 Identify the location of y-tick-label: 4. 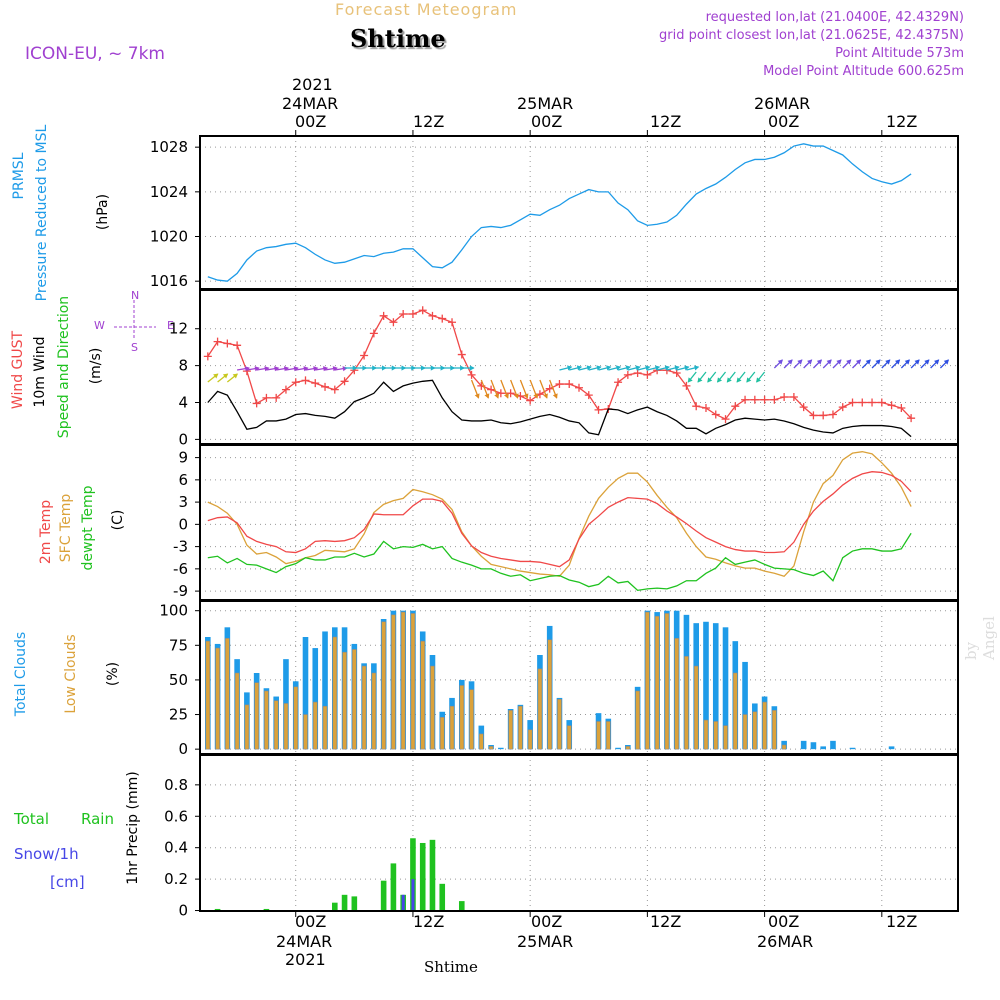
(183, 403).